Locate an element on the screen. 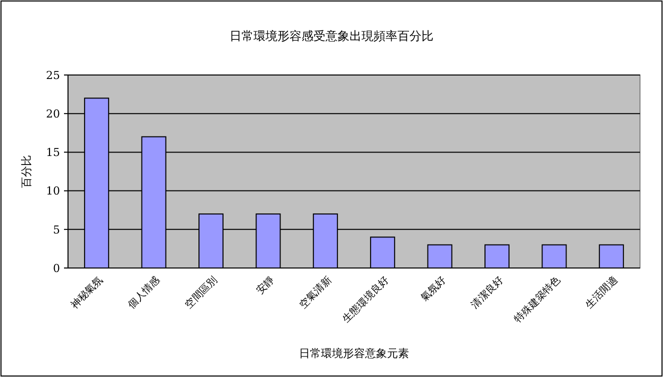 This screenshot has width=663, height=377. x-tick-label: 個人情感 is located at coordinates (144, 292).